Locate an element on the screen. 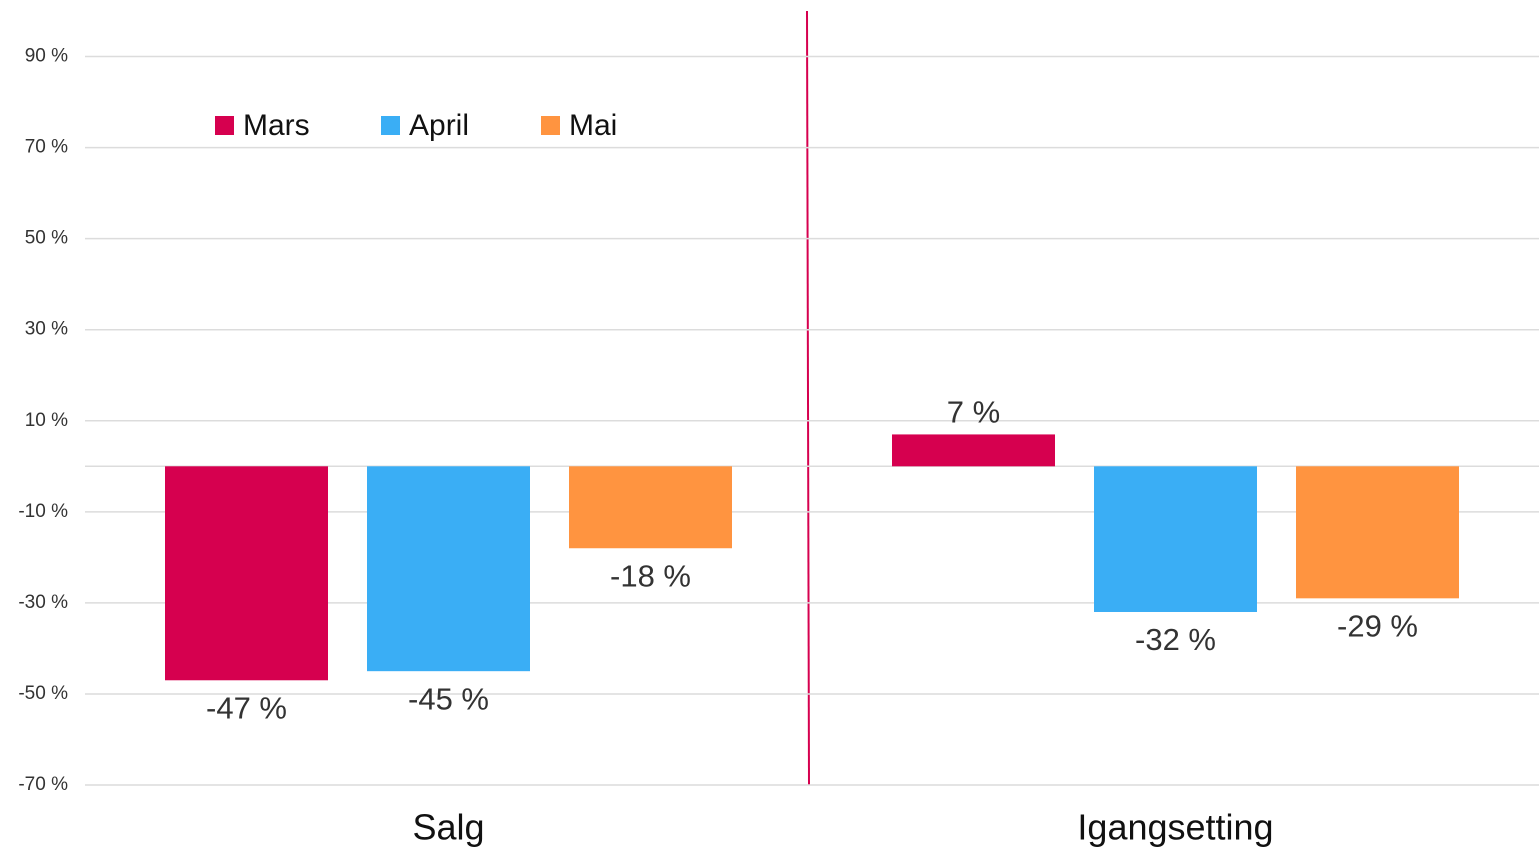  group-divider is located at coordinates (808, 398).